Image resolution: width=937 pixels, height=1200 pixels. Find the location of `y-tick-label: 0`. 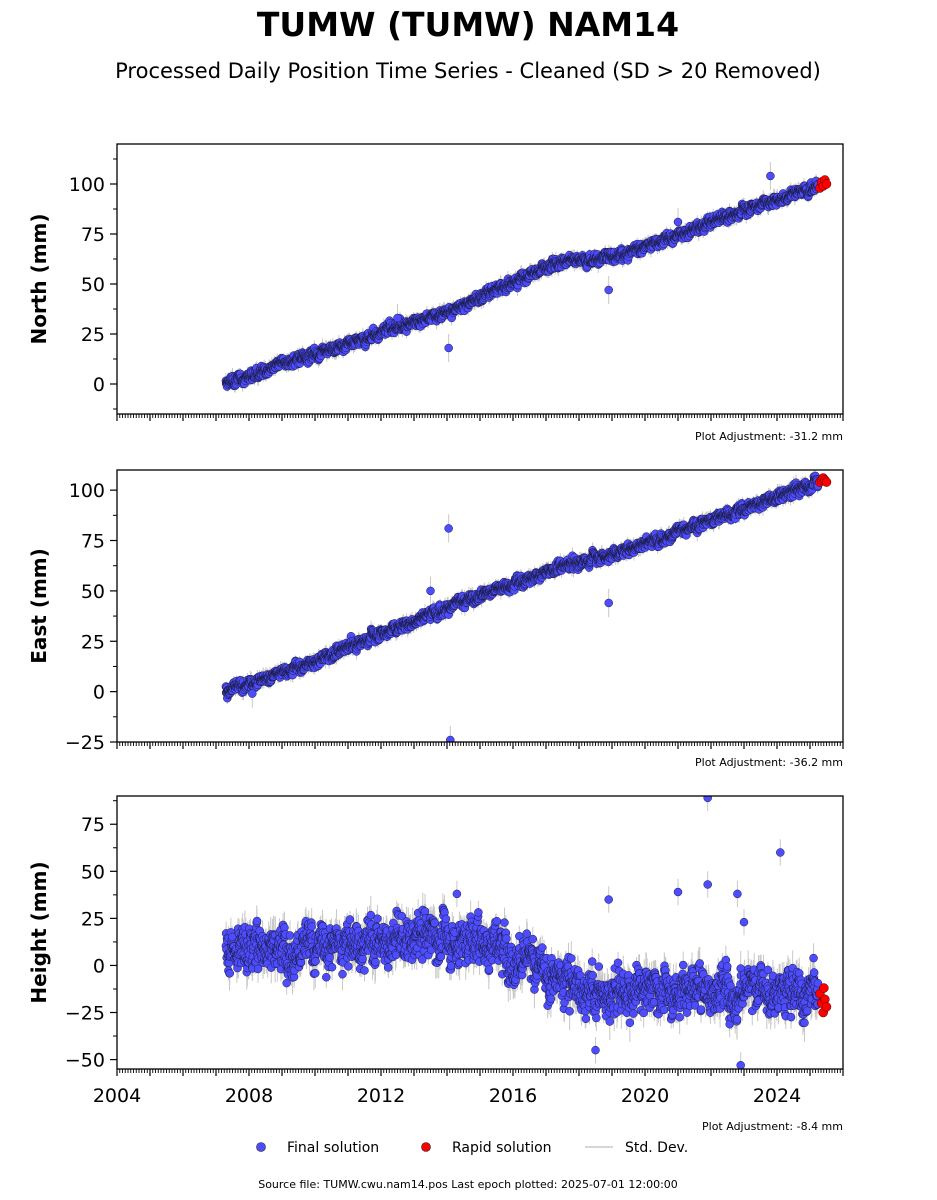

y-tick-label: 0 is located at coordinates (99, 385).